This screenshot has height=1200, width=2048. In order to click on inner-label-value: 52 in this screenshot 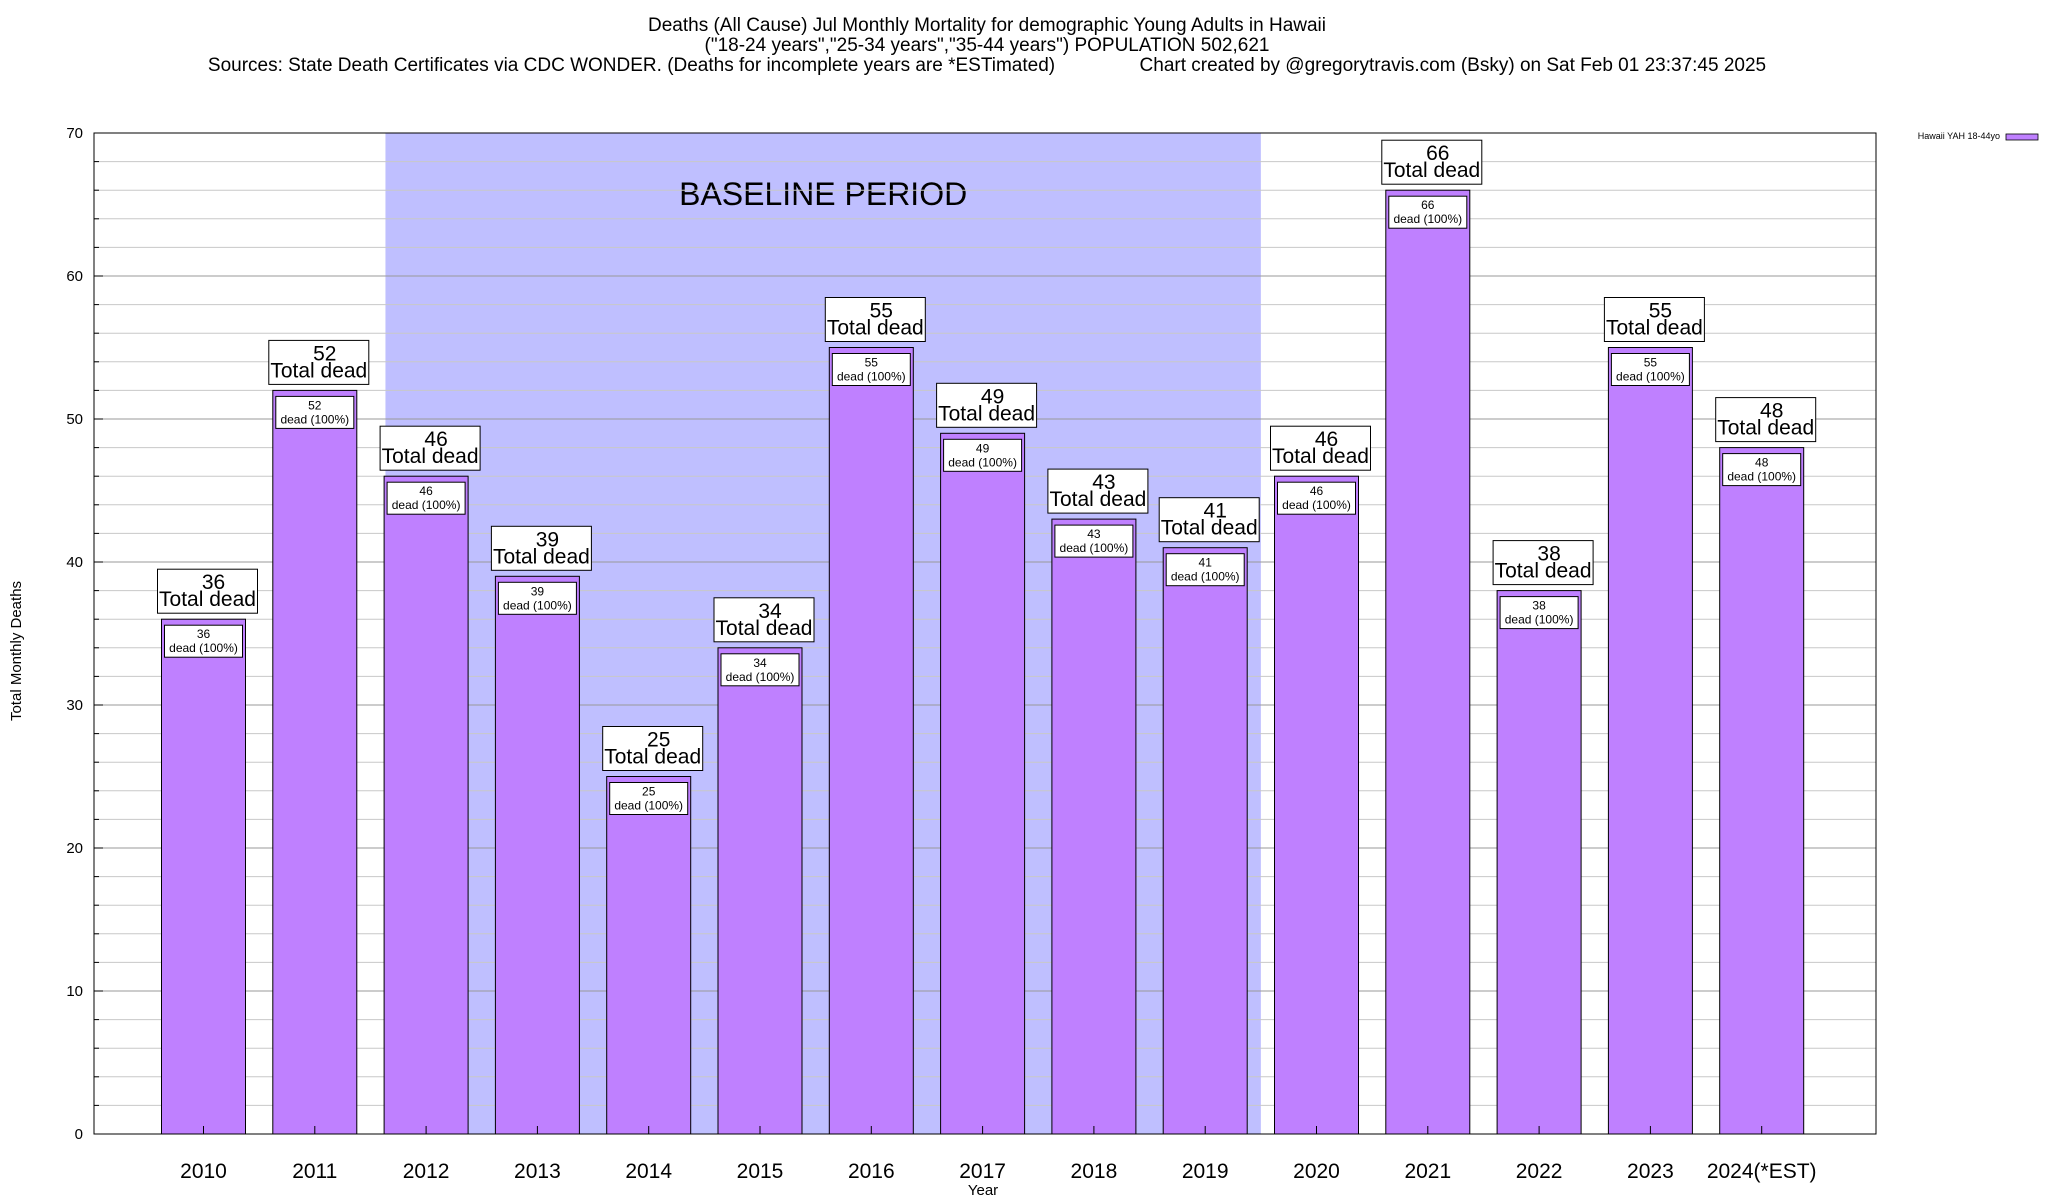, I will do `click(315, 405)`.